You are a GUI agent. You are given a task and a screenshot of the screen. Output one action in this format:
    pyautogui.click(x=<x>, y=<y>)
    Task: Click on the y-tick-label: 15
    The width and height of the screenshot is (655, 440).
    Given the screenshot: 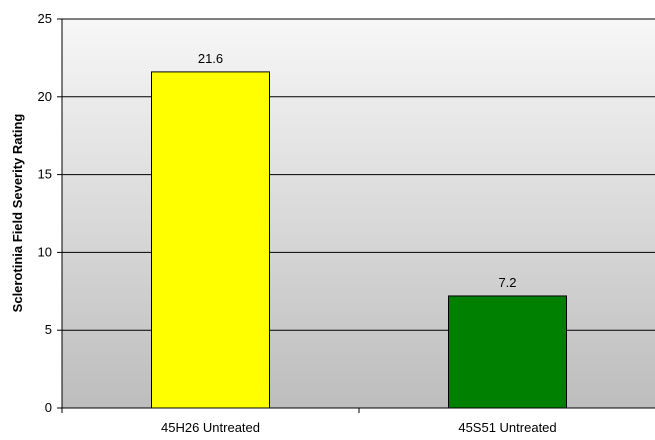 What is the action you would take?
    pyautogui.click(x=45, y=174)
    